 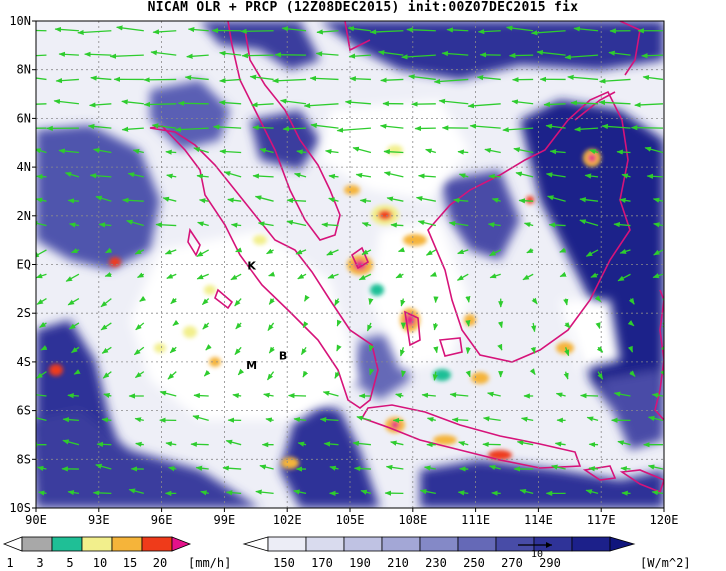 What do you see at coordinates (251, 265) in the screenshot?
I see `marker-K: K` at bounding box center [251, 265].